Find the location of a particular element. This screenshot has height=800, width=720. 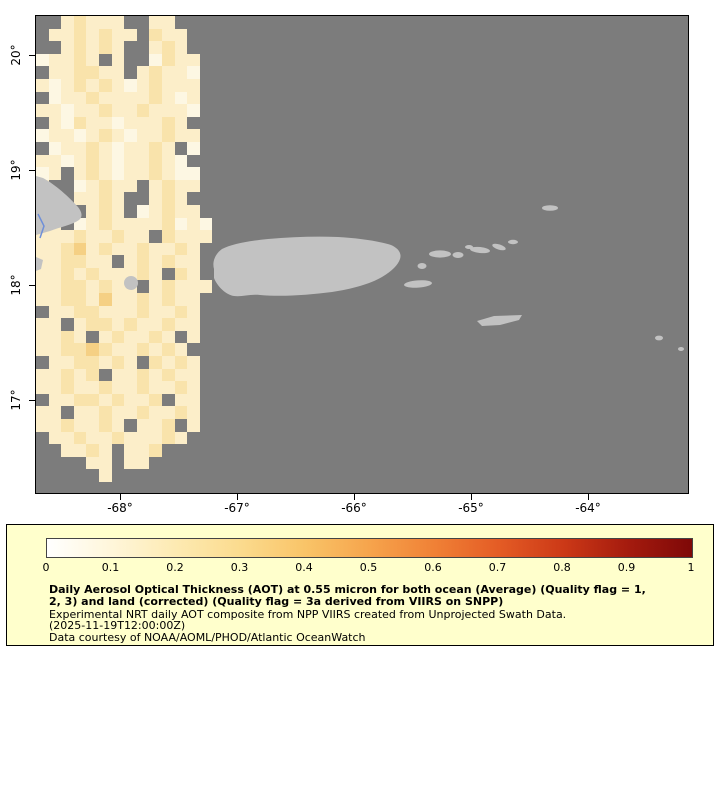

lat-axis-label: 17° is located at coordinates (16, 400).